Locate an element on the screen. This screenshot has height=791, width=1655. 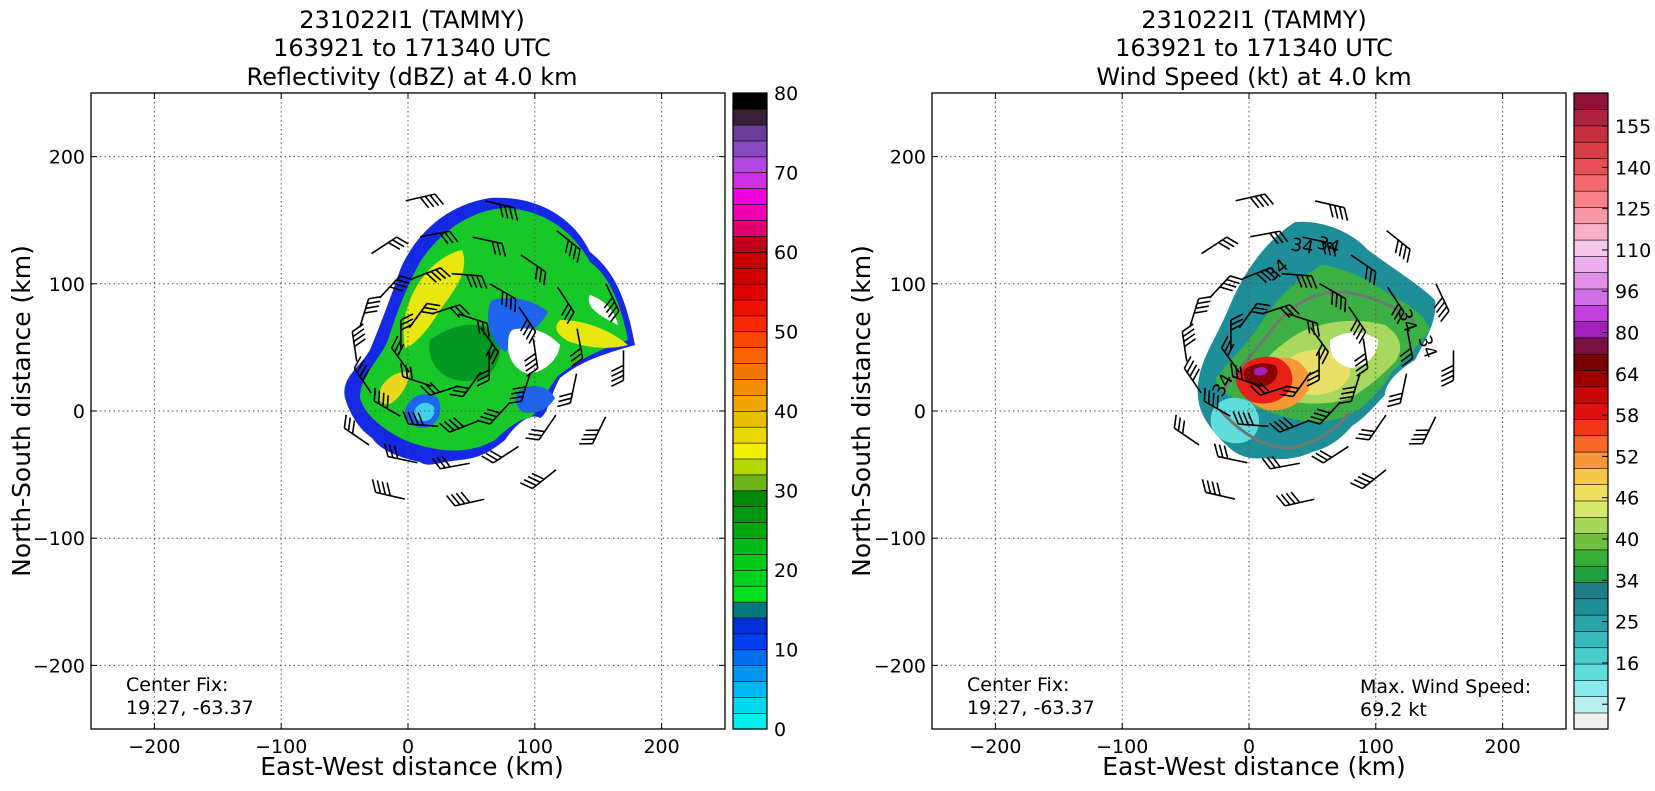
wind-title-line-1: 231022I1 (TAMMY) is located at coordinates (1254, 20).